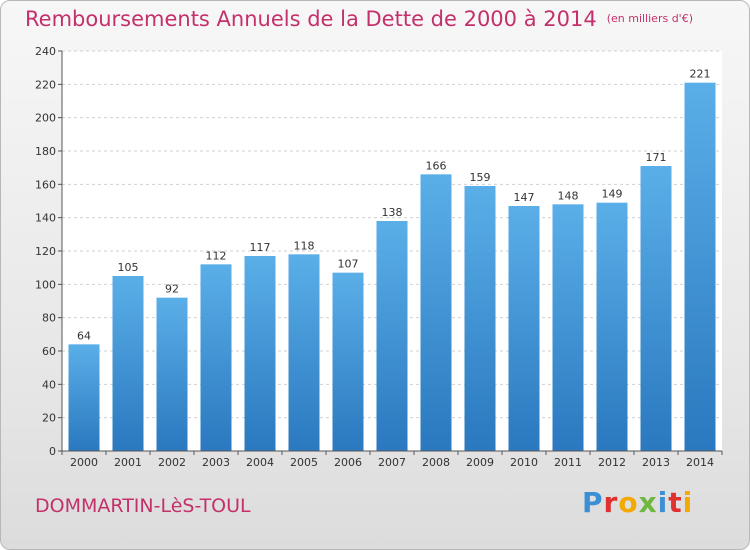 The width and height of the screenshot is (750, 550). Describe the element at coordinates (392, 462) in the screenshot. I see `x-tick-label: 2007` at that location.